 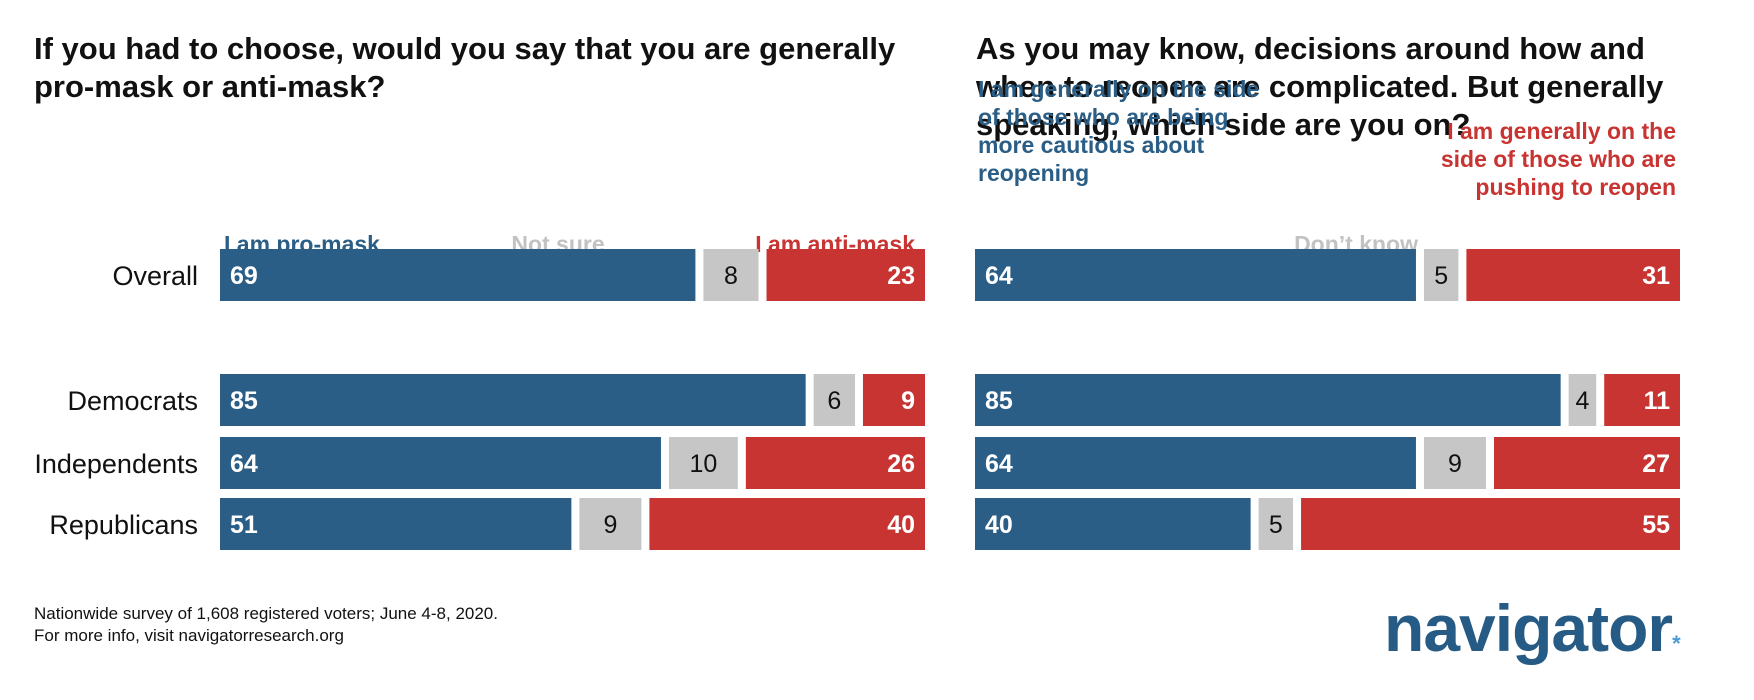 I want to click on data-label-republicans-s2: 9, so click(x=610, y=525).